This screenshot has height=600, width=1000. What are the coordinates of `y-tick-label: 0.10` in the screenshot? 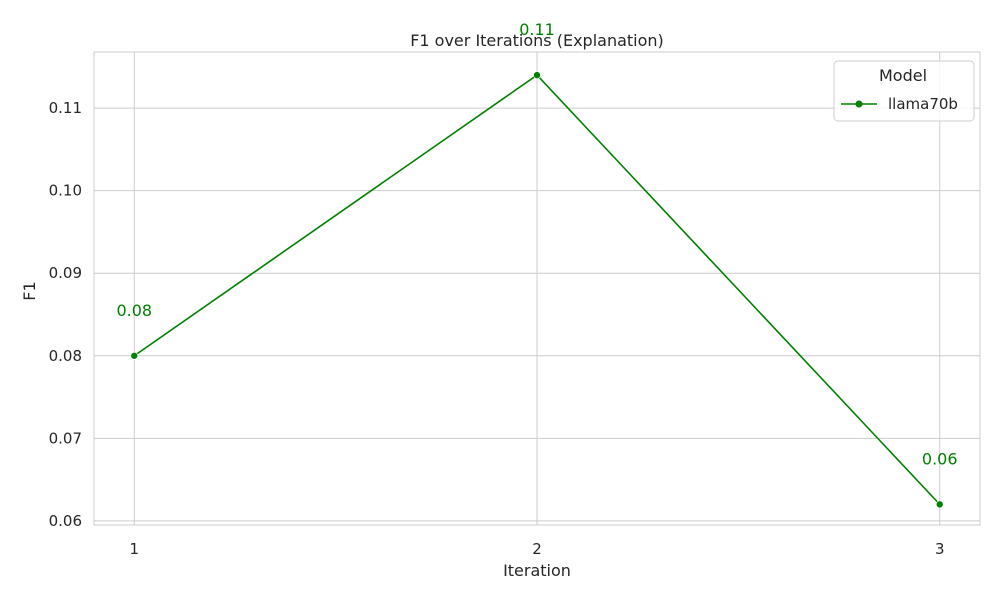 It's located at (65, 191).